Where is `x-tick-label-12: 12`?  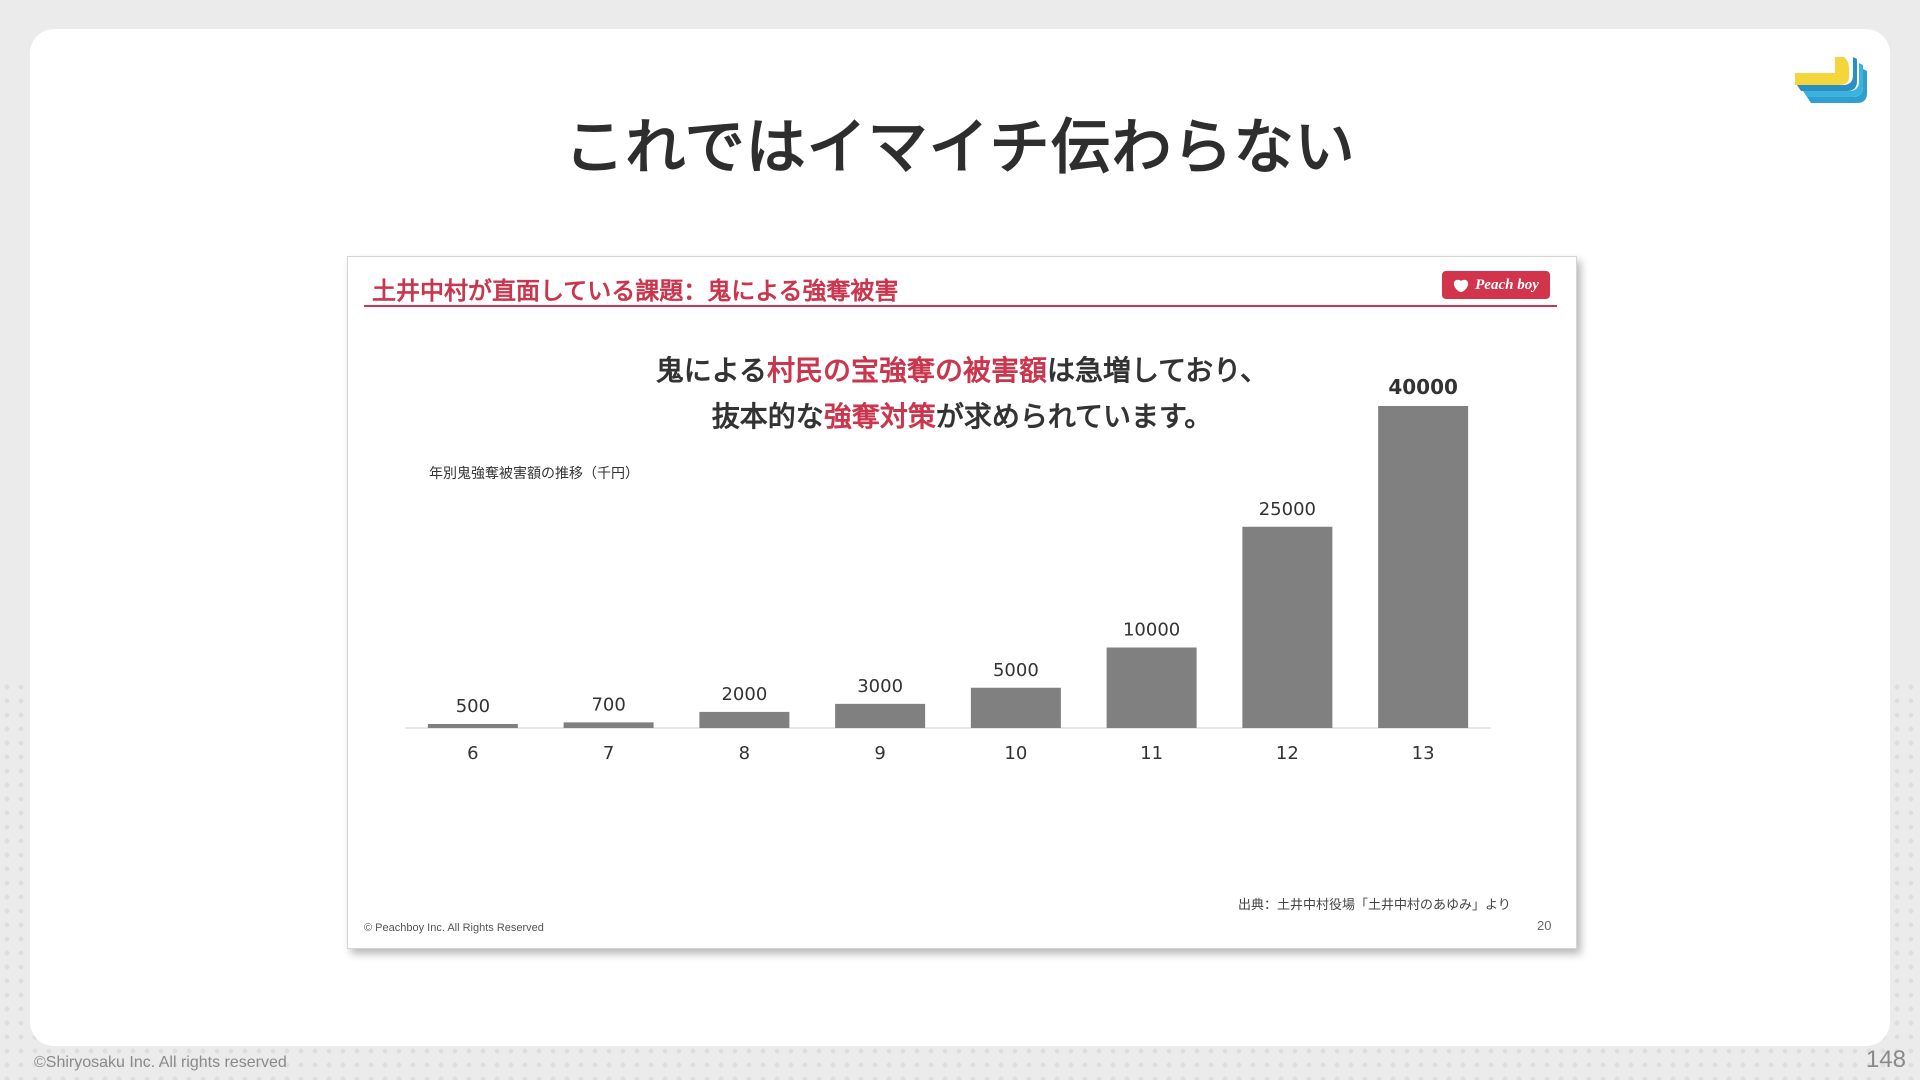
x-tick-label-12: 12 is located at coordinates (1287, 753).